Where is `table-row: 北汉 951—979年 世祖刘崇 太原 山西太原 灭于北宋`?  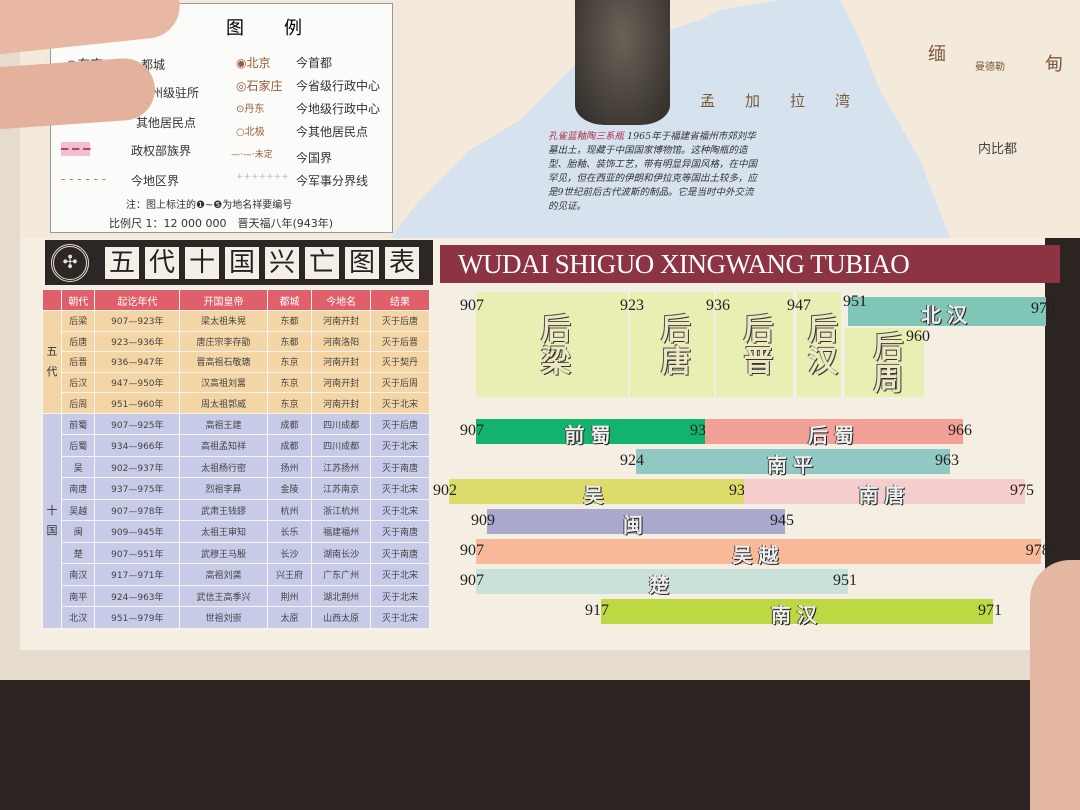 table-row: 北汉 951—979年 世祖刘崇 太原 山西太原 灭于北宋 is located at coordinates (236, 617).